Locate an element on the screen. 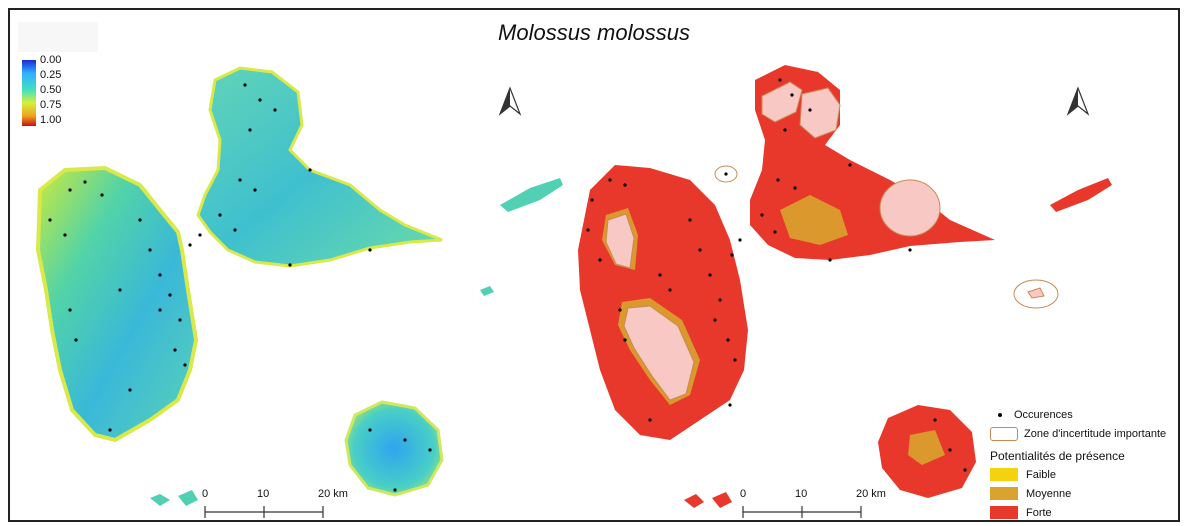 The width and height of the screenshot is (1186, 526). les-saintes-islands is located at coordinates (174, 498).